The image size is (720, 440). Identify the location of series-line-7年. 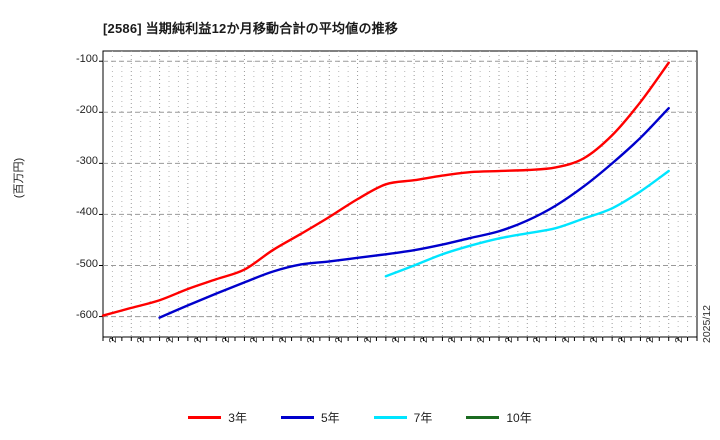
(527, 223).